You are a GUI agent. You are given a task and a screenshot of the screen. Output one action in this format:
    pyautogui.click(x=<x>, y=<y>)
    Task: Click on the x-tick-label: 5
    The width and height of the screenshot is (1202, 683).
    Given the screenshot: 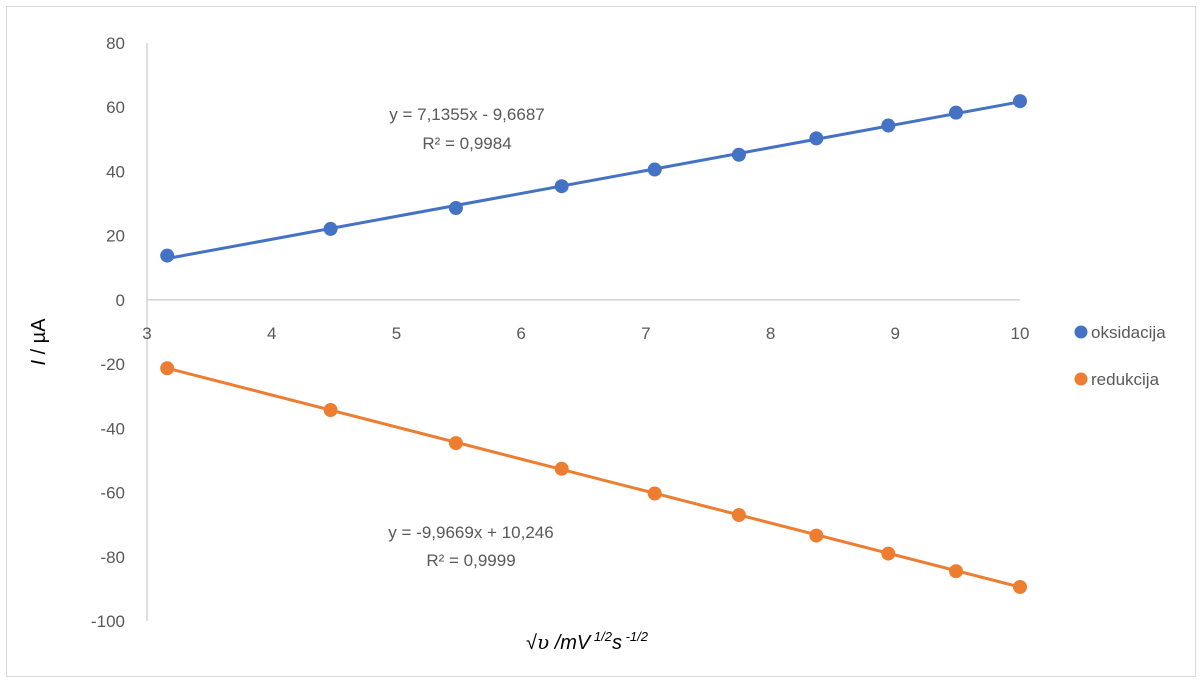 What is the action you would take?
    pyautogui.click(x=396, y=333)
    